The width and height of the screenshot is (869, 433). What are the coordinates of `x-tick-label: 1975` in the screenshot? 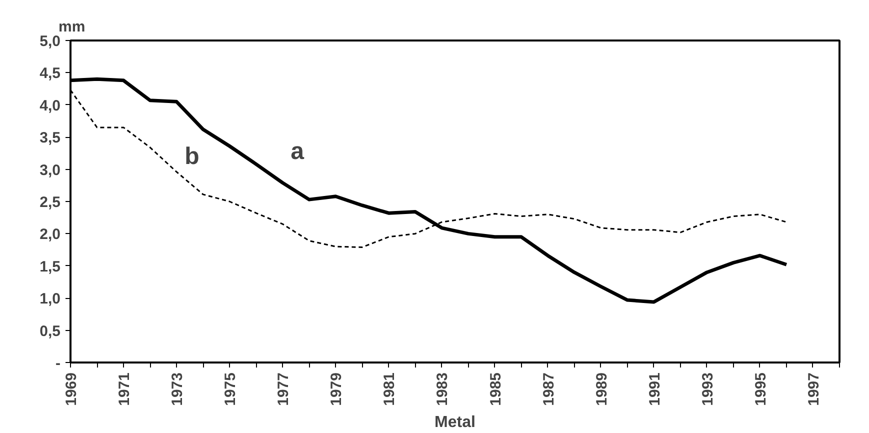 It's located at (231, 389).